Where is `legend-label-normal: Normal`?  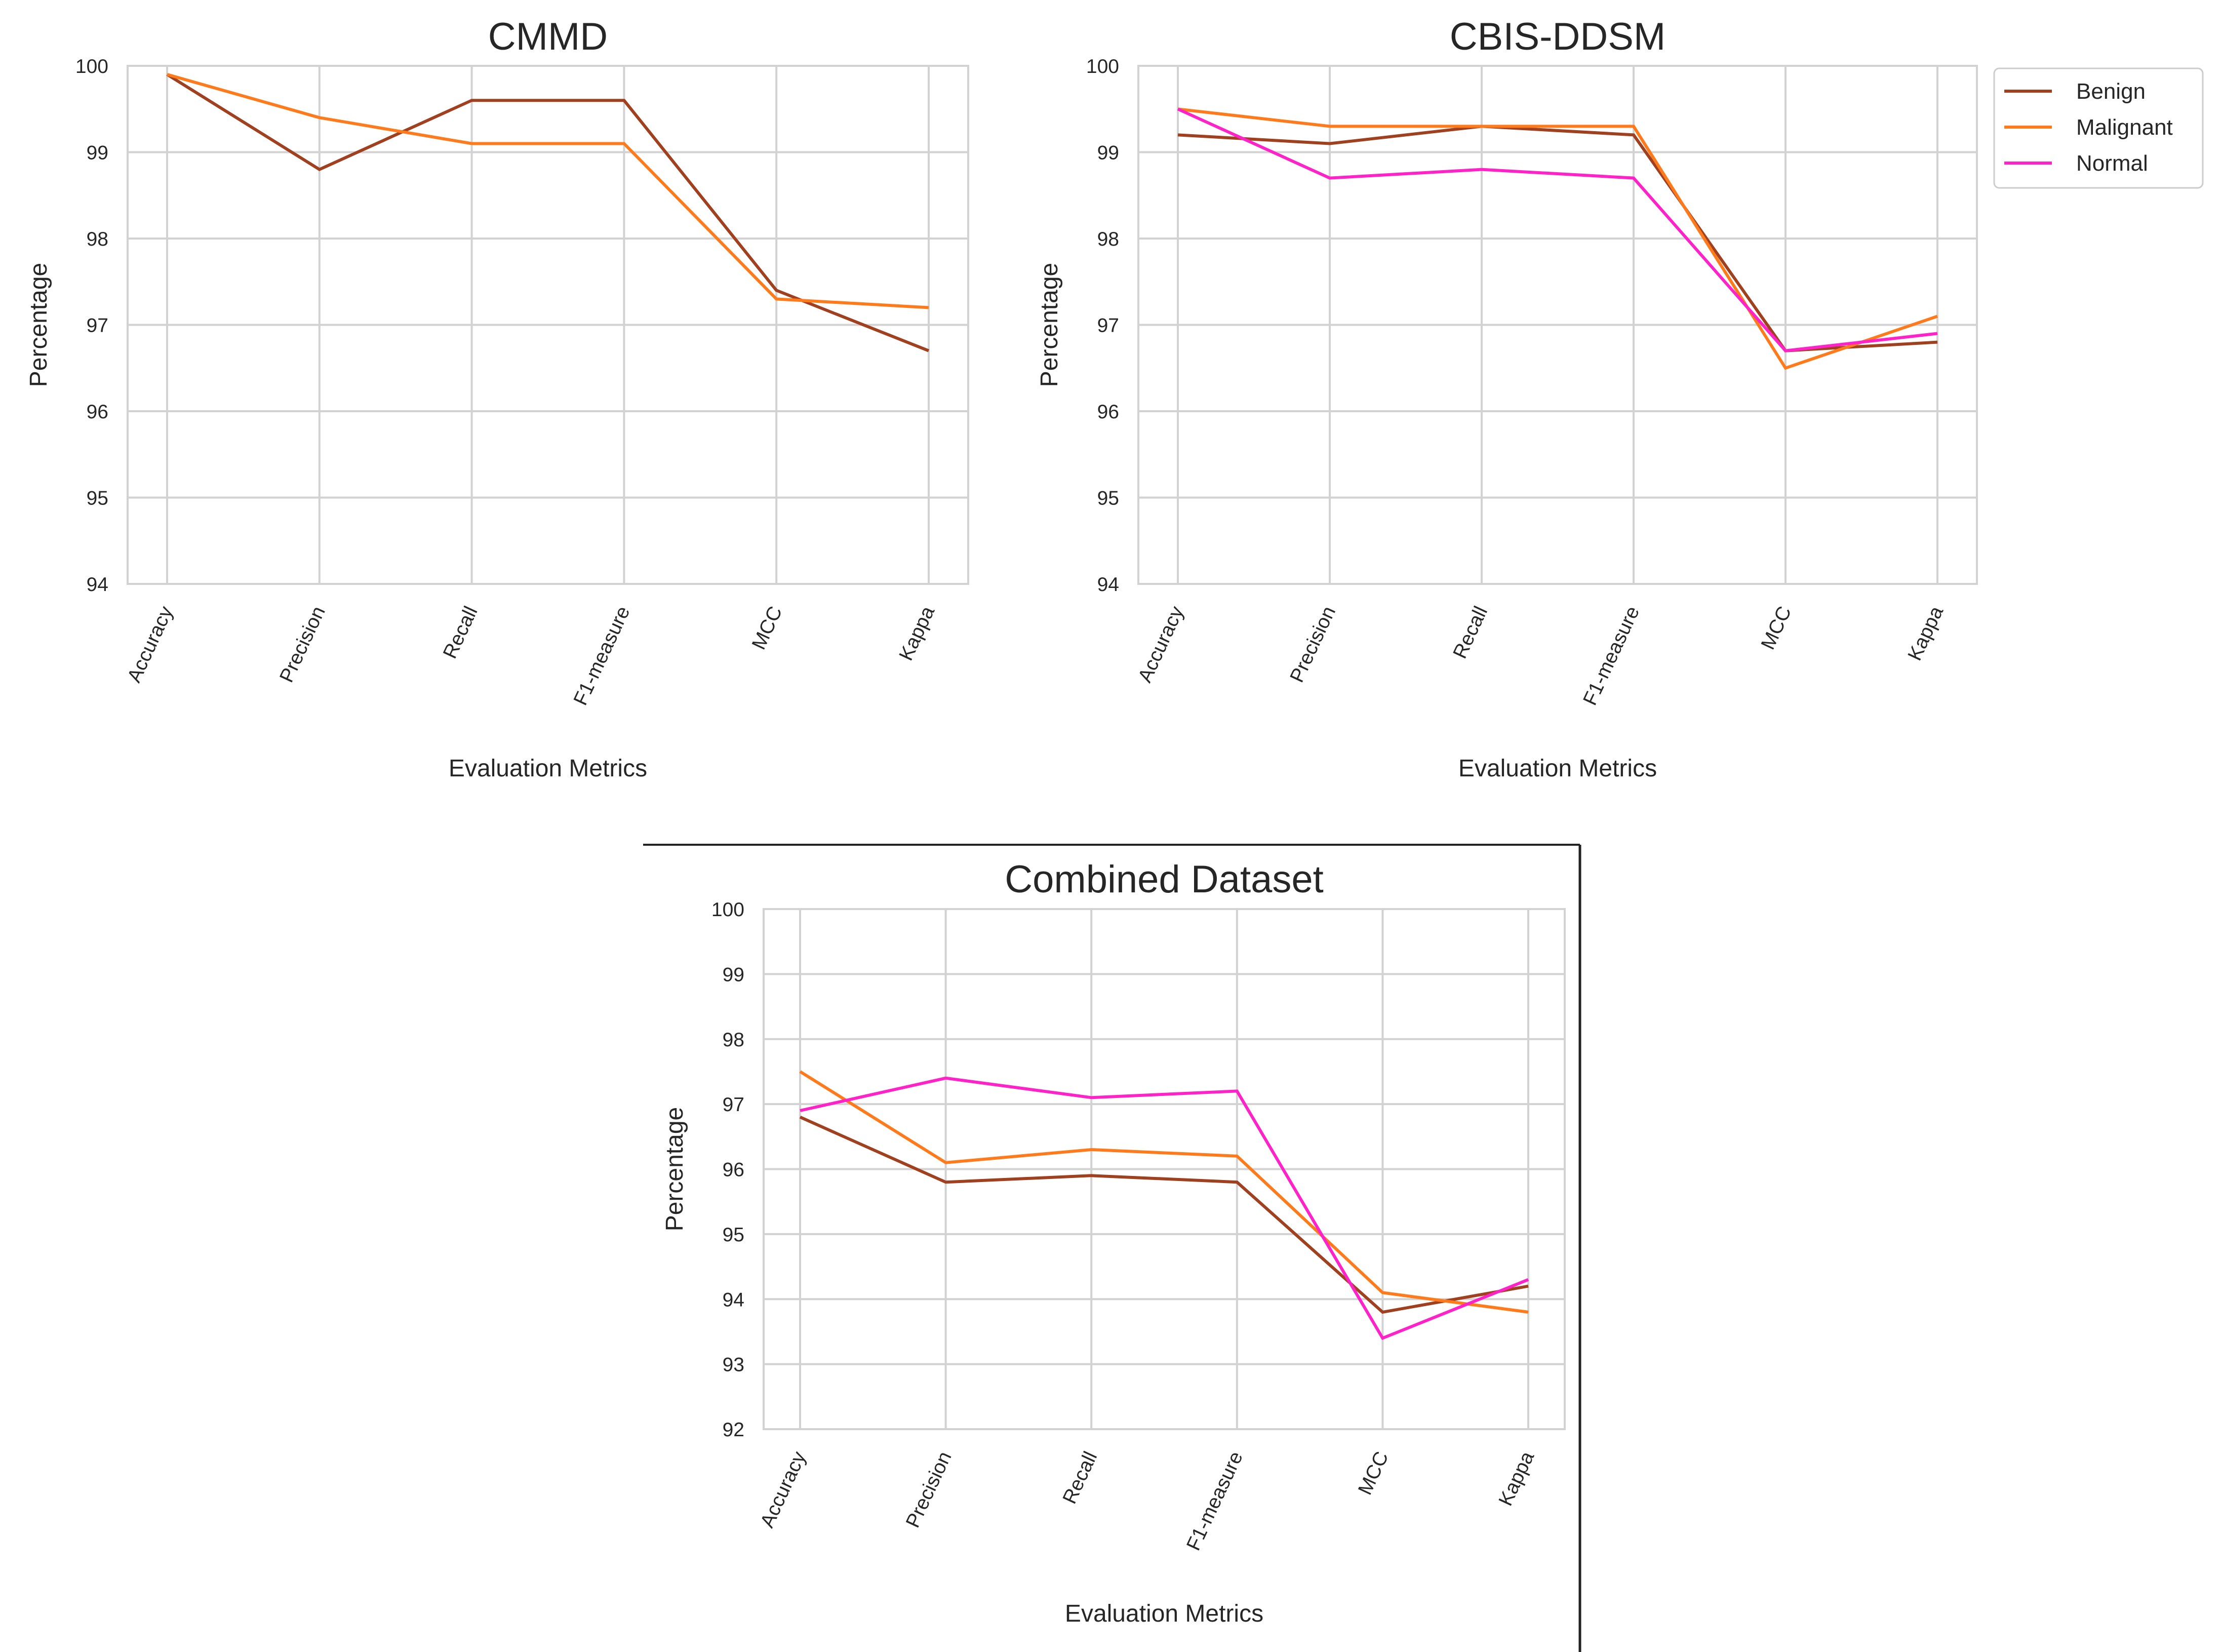 legend-label-normal: Normal is located at coordinates (2112, 164).